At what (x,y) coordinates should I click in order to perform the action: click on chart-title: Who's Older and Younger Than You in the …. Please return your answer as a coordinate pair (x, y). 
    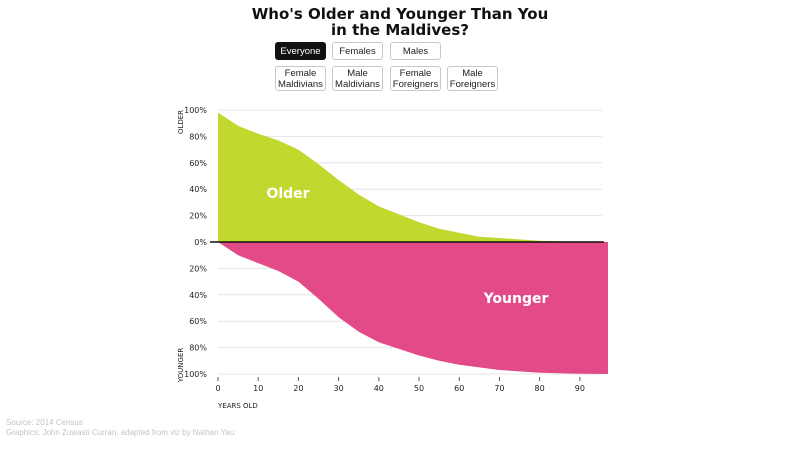
    Looking at the image, I should click on (400, 22).